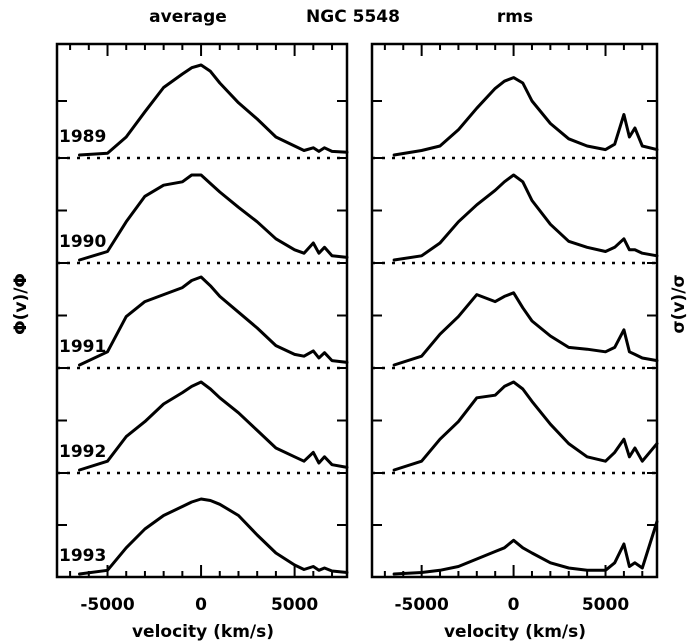 The width and height of the screenshot is (695, 642). I want to click on year-label: 1992, so click(82, 452).